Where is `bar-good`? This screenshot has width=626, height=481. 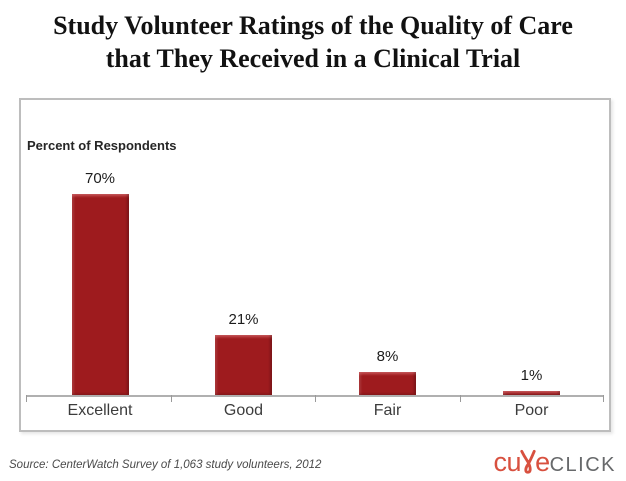
bar-good is located at coordinates (243, 365).